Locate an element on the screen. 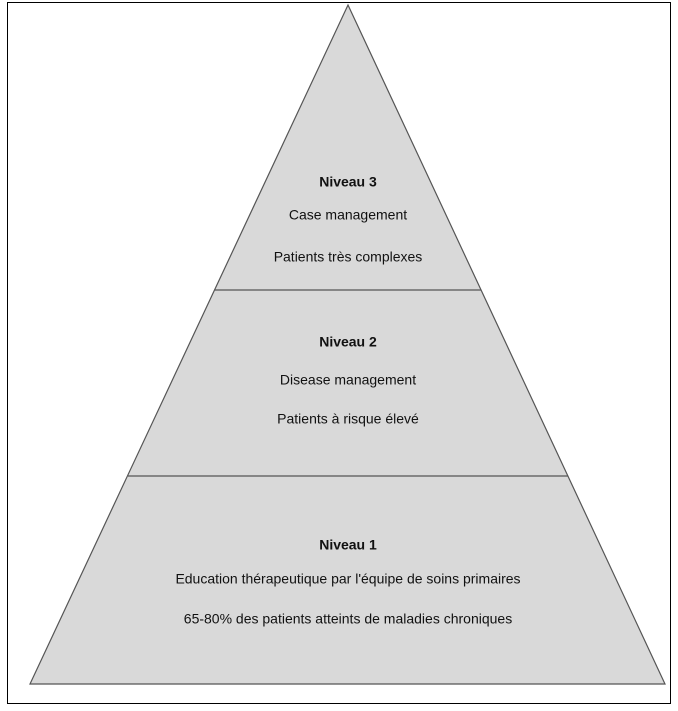 The image size is (678, 711). level-text: Disease management is located at coordinates (348, 380).